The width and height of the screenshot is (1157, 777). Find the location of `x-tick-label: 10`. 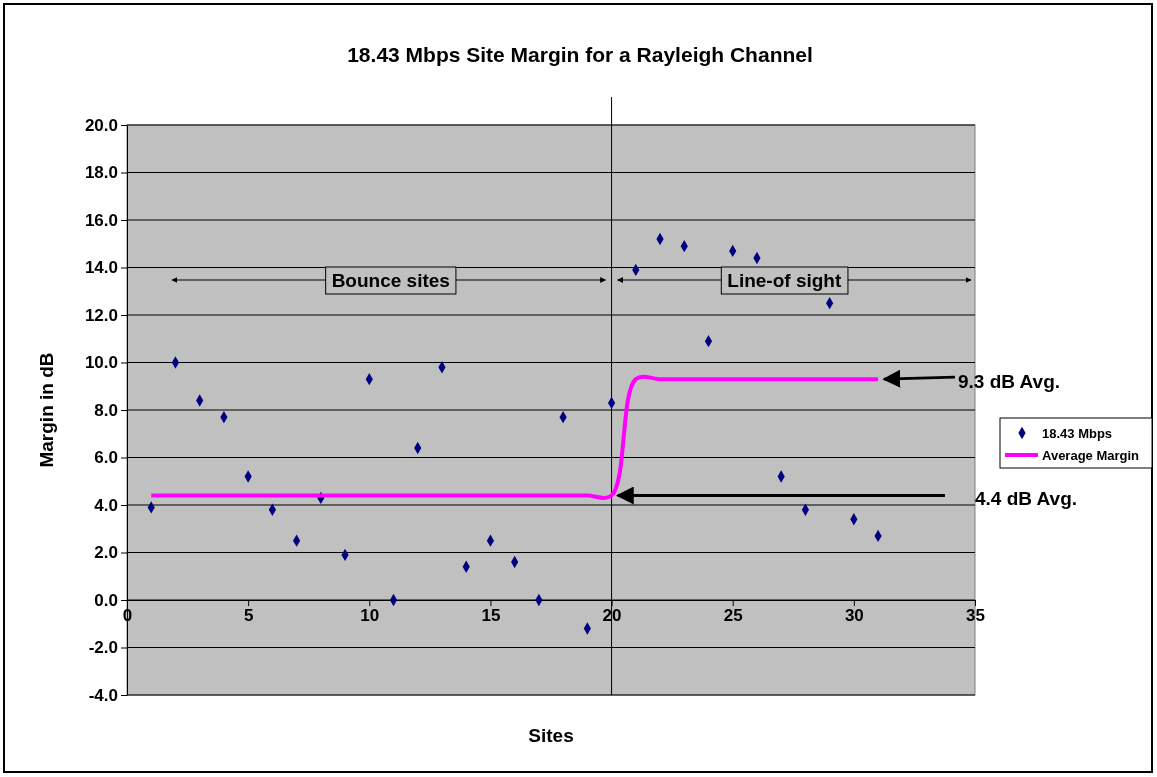

x-tick-label: 10 is located at coordinates (370, 616).